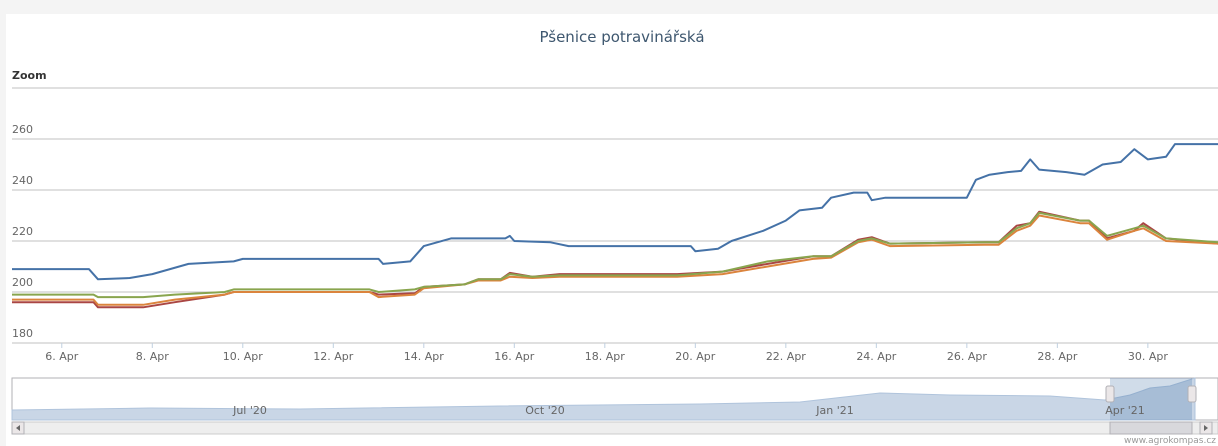 The height and width of the screenshot is (446, 1218). I want to click on y-tick-label: 200, so click(22, 282).